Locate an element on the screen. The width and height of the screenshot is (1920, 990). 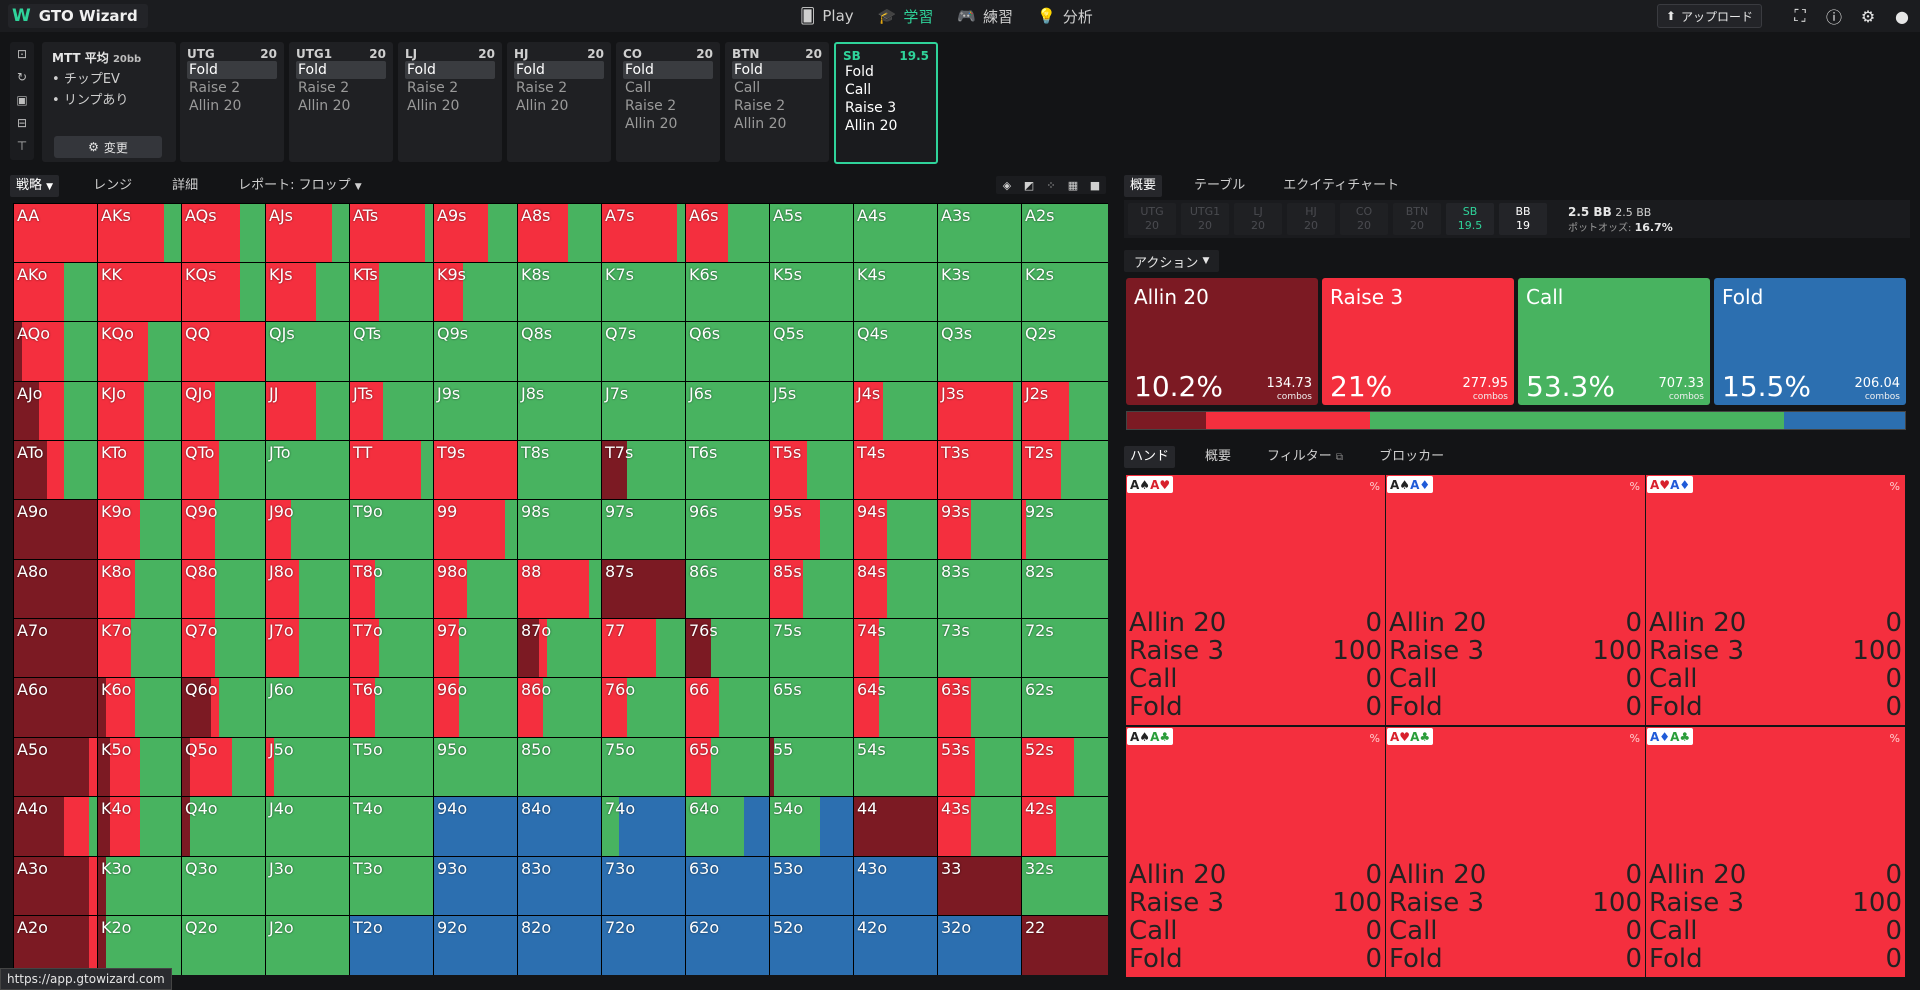
change-button: ⚙ 変更 is located at coordinates (108, 147).